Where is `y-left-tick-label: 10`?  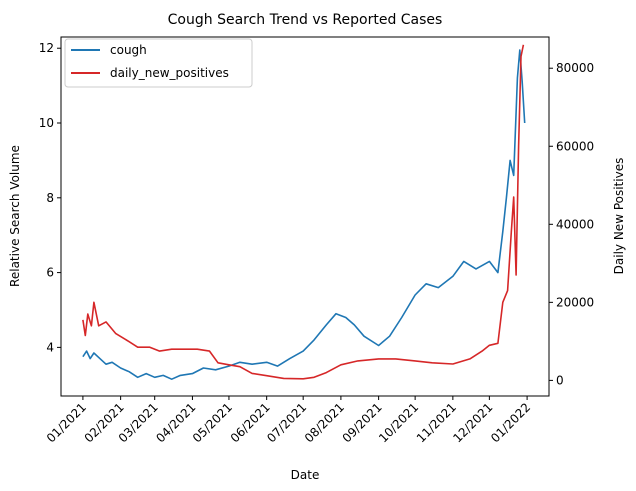
y-left-tick-label: 10 is located at coordinates (46, 123).